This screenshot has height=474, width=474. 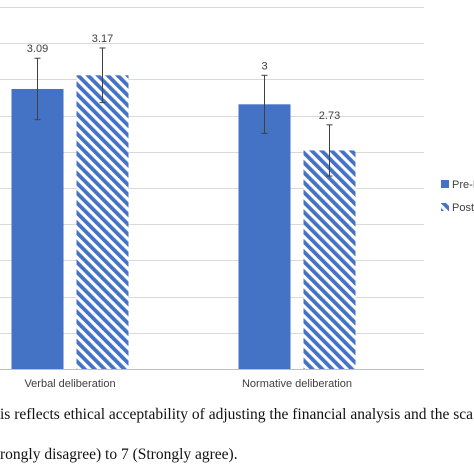 I want to click on legend: Pre-I Post, so click(x=457, y=196).